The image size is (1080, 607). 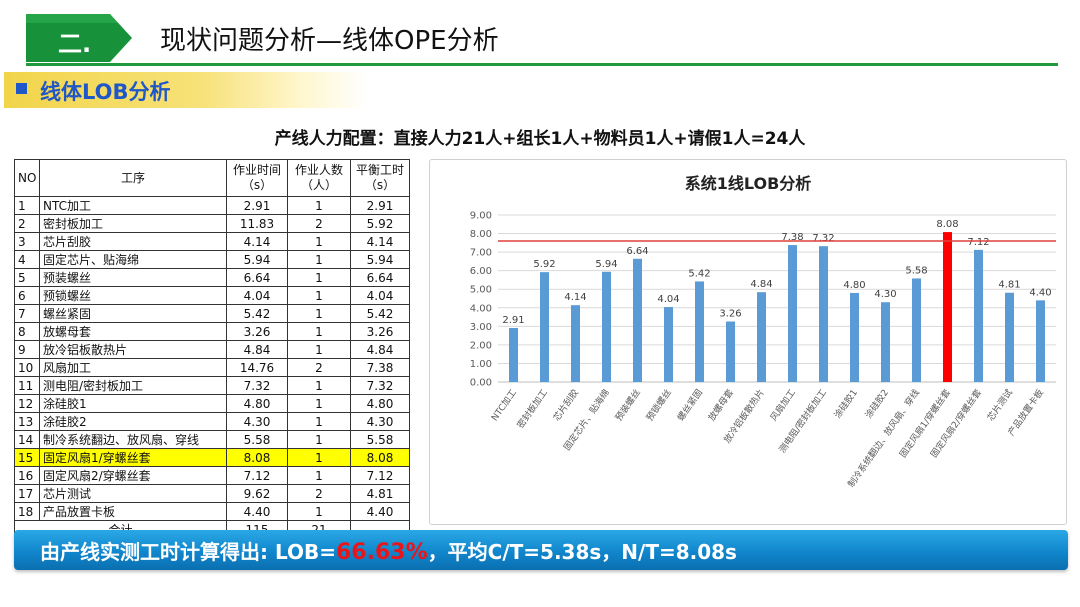 I want to click on row-process: 固定芯片、贴海绵, so click(x=133, y=259).